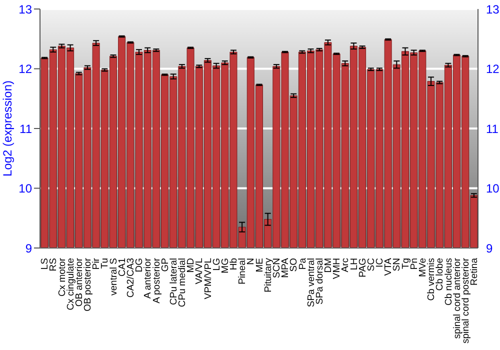 The width and height of the screenshot is (500, 350). What do you see at coordinates (96, 264) in the screenshot?
I see `x-tick-label: Pir` at bounding box center [96, 264].